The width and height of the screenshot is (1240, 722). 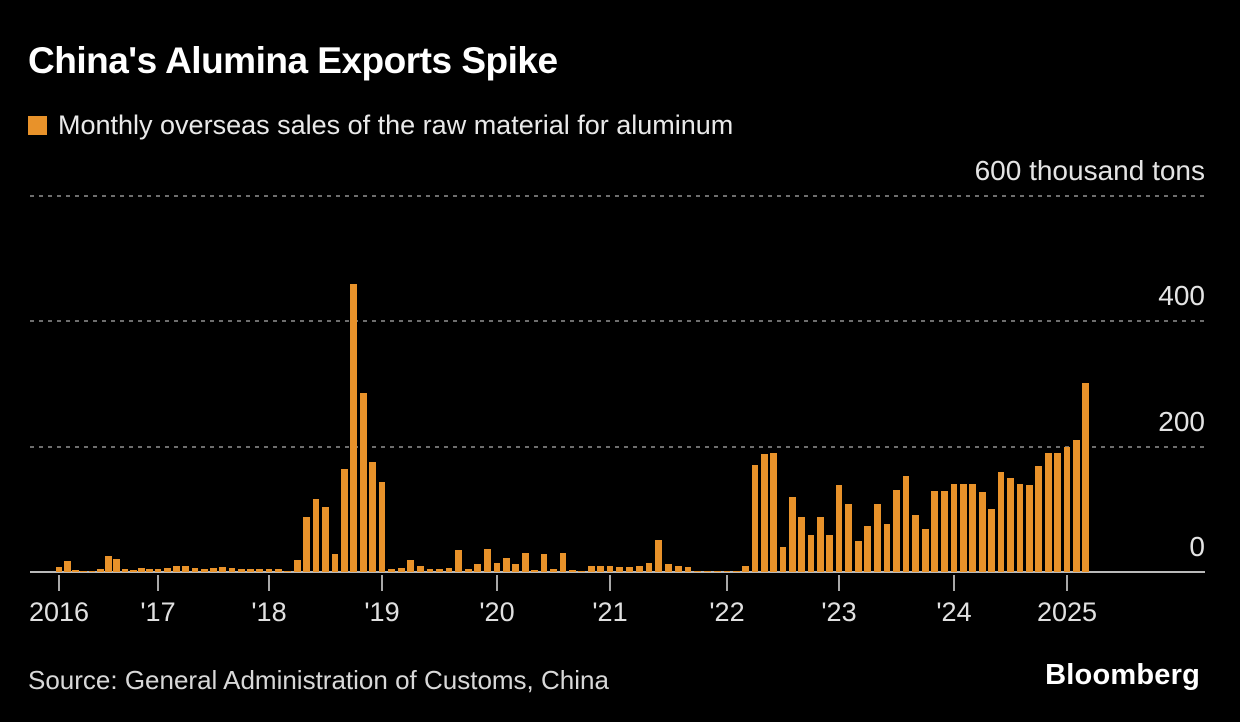 I want to click on x-axis-label: '24, so click(x=954, y=612).